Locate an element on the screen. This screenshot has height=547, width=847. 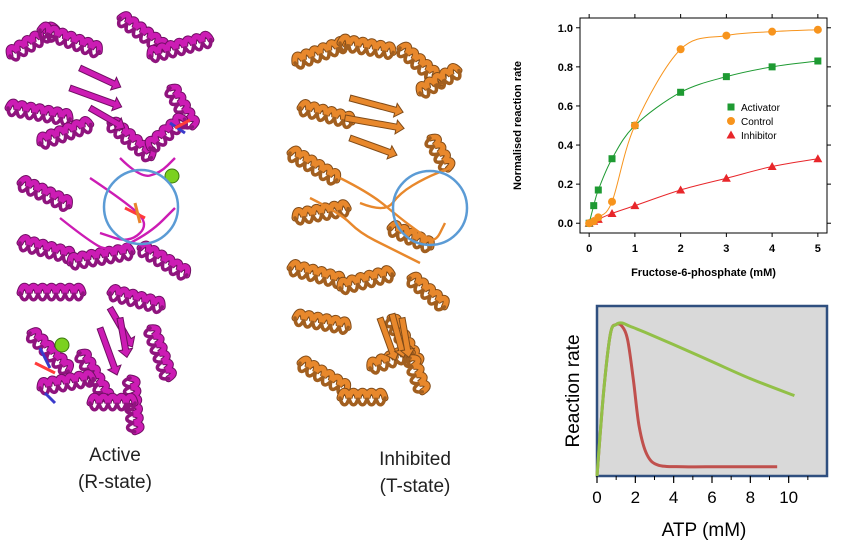
chart1-x-tick-label: 4 is located at coordinates (772, 249).